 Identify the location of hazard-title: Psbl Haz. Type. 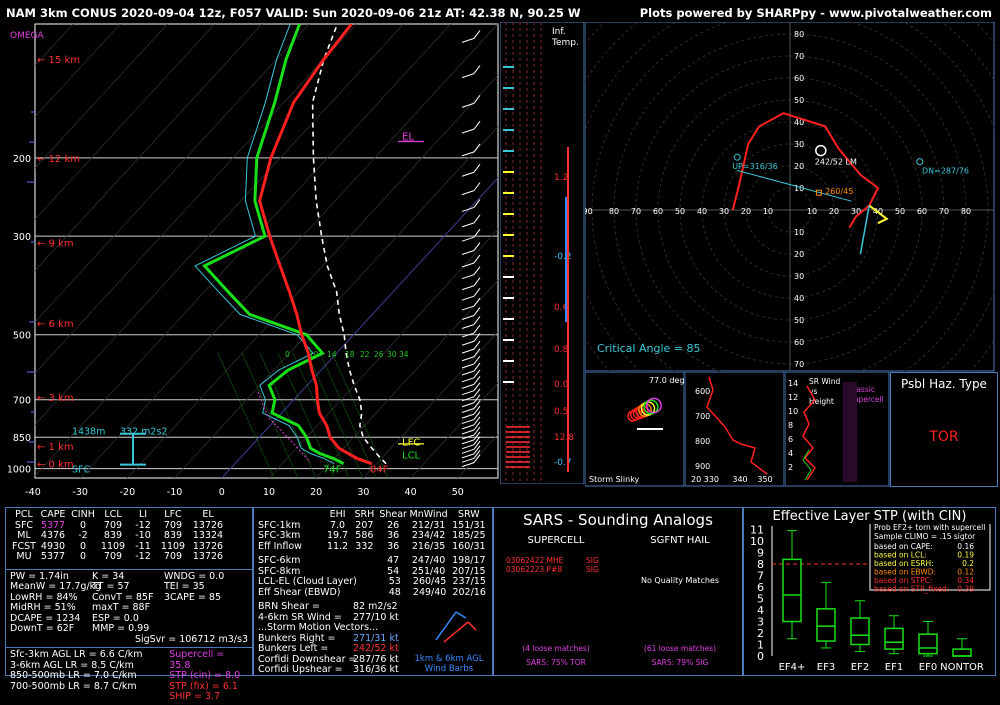
(944, 384).